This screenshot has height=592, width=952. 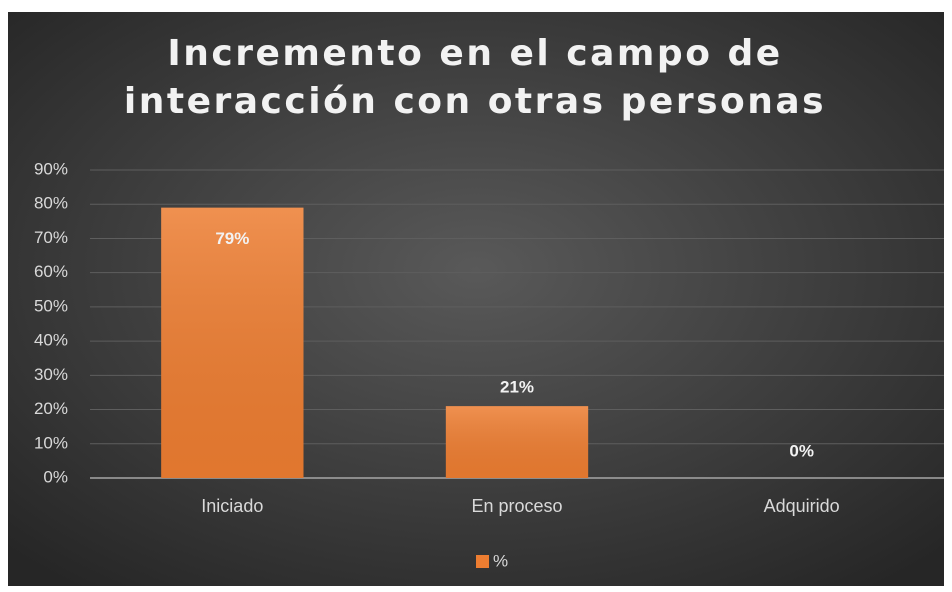 What do you see at coordinates (51, 203) in the screenshot?
I see `y-tick-label: 80%` at bounding box center [51, 203].